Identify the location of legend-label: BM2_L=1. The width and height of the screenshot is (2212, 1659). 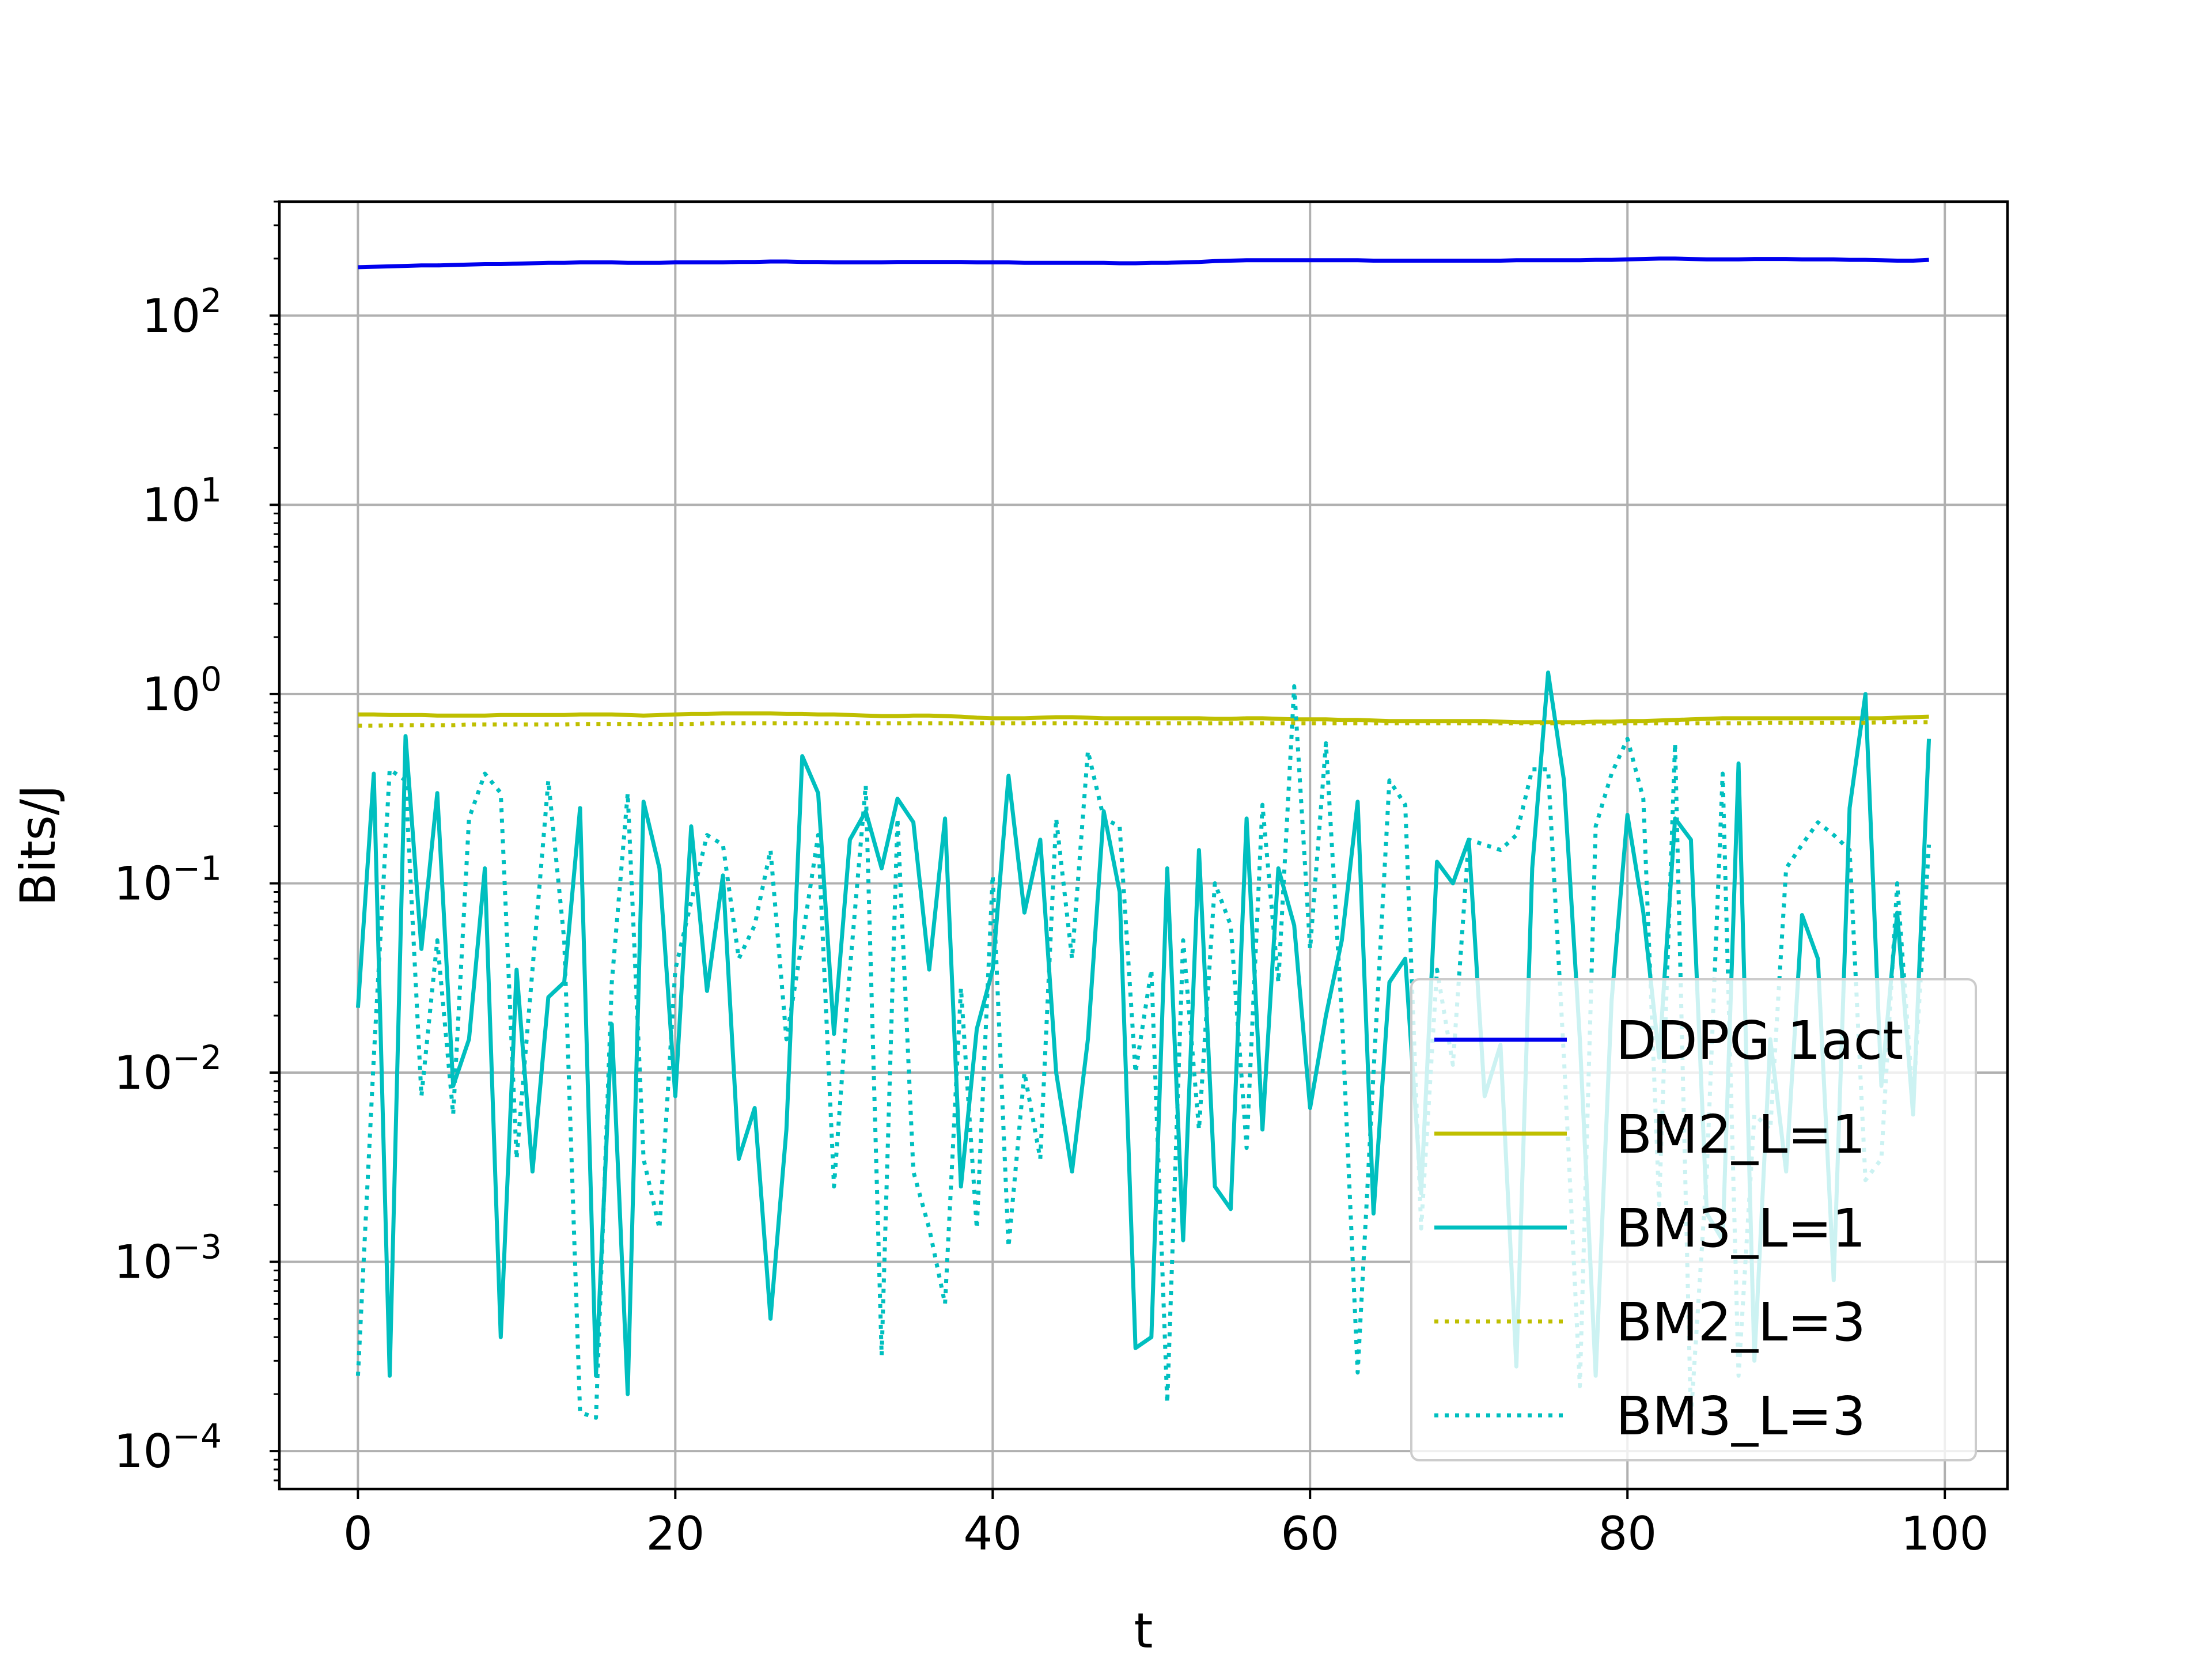
(1741, 1134).